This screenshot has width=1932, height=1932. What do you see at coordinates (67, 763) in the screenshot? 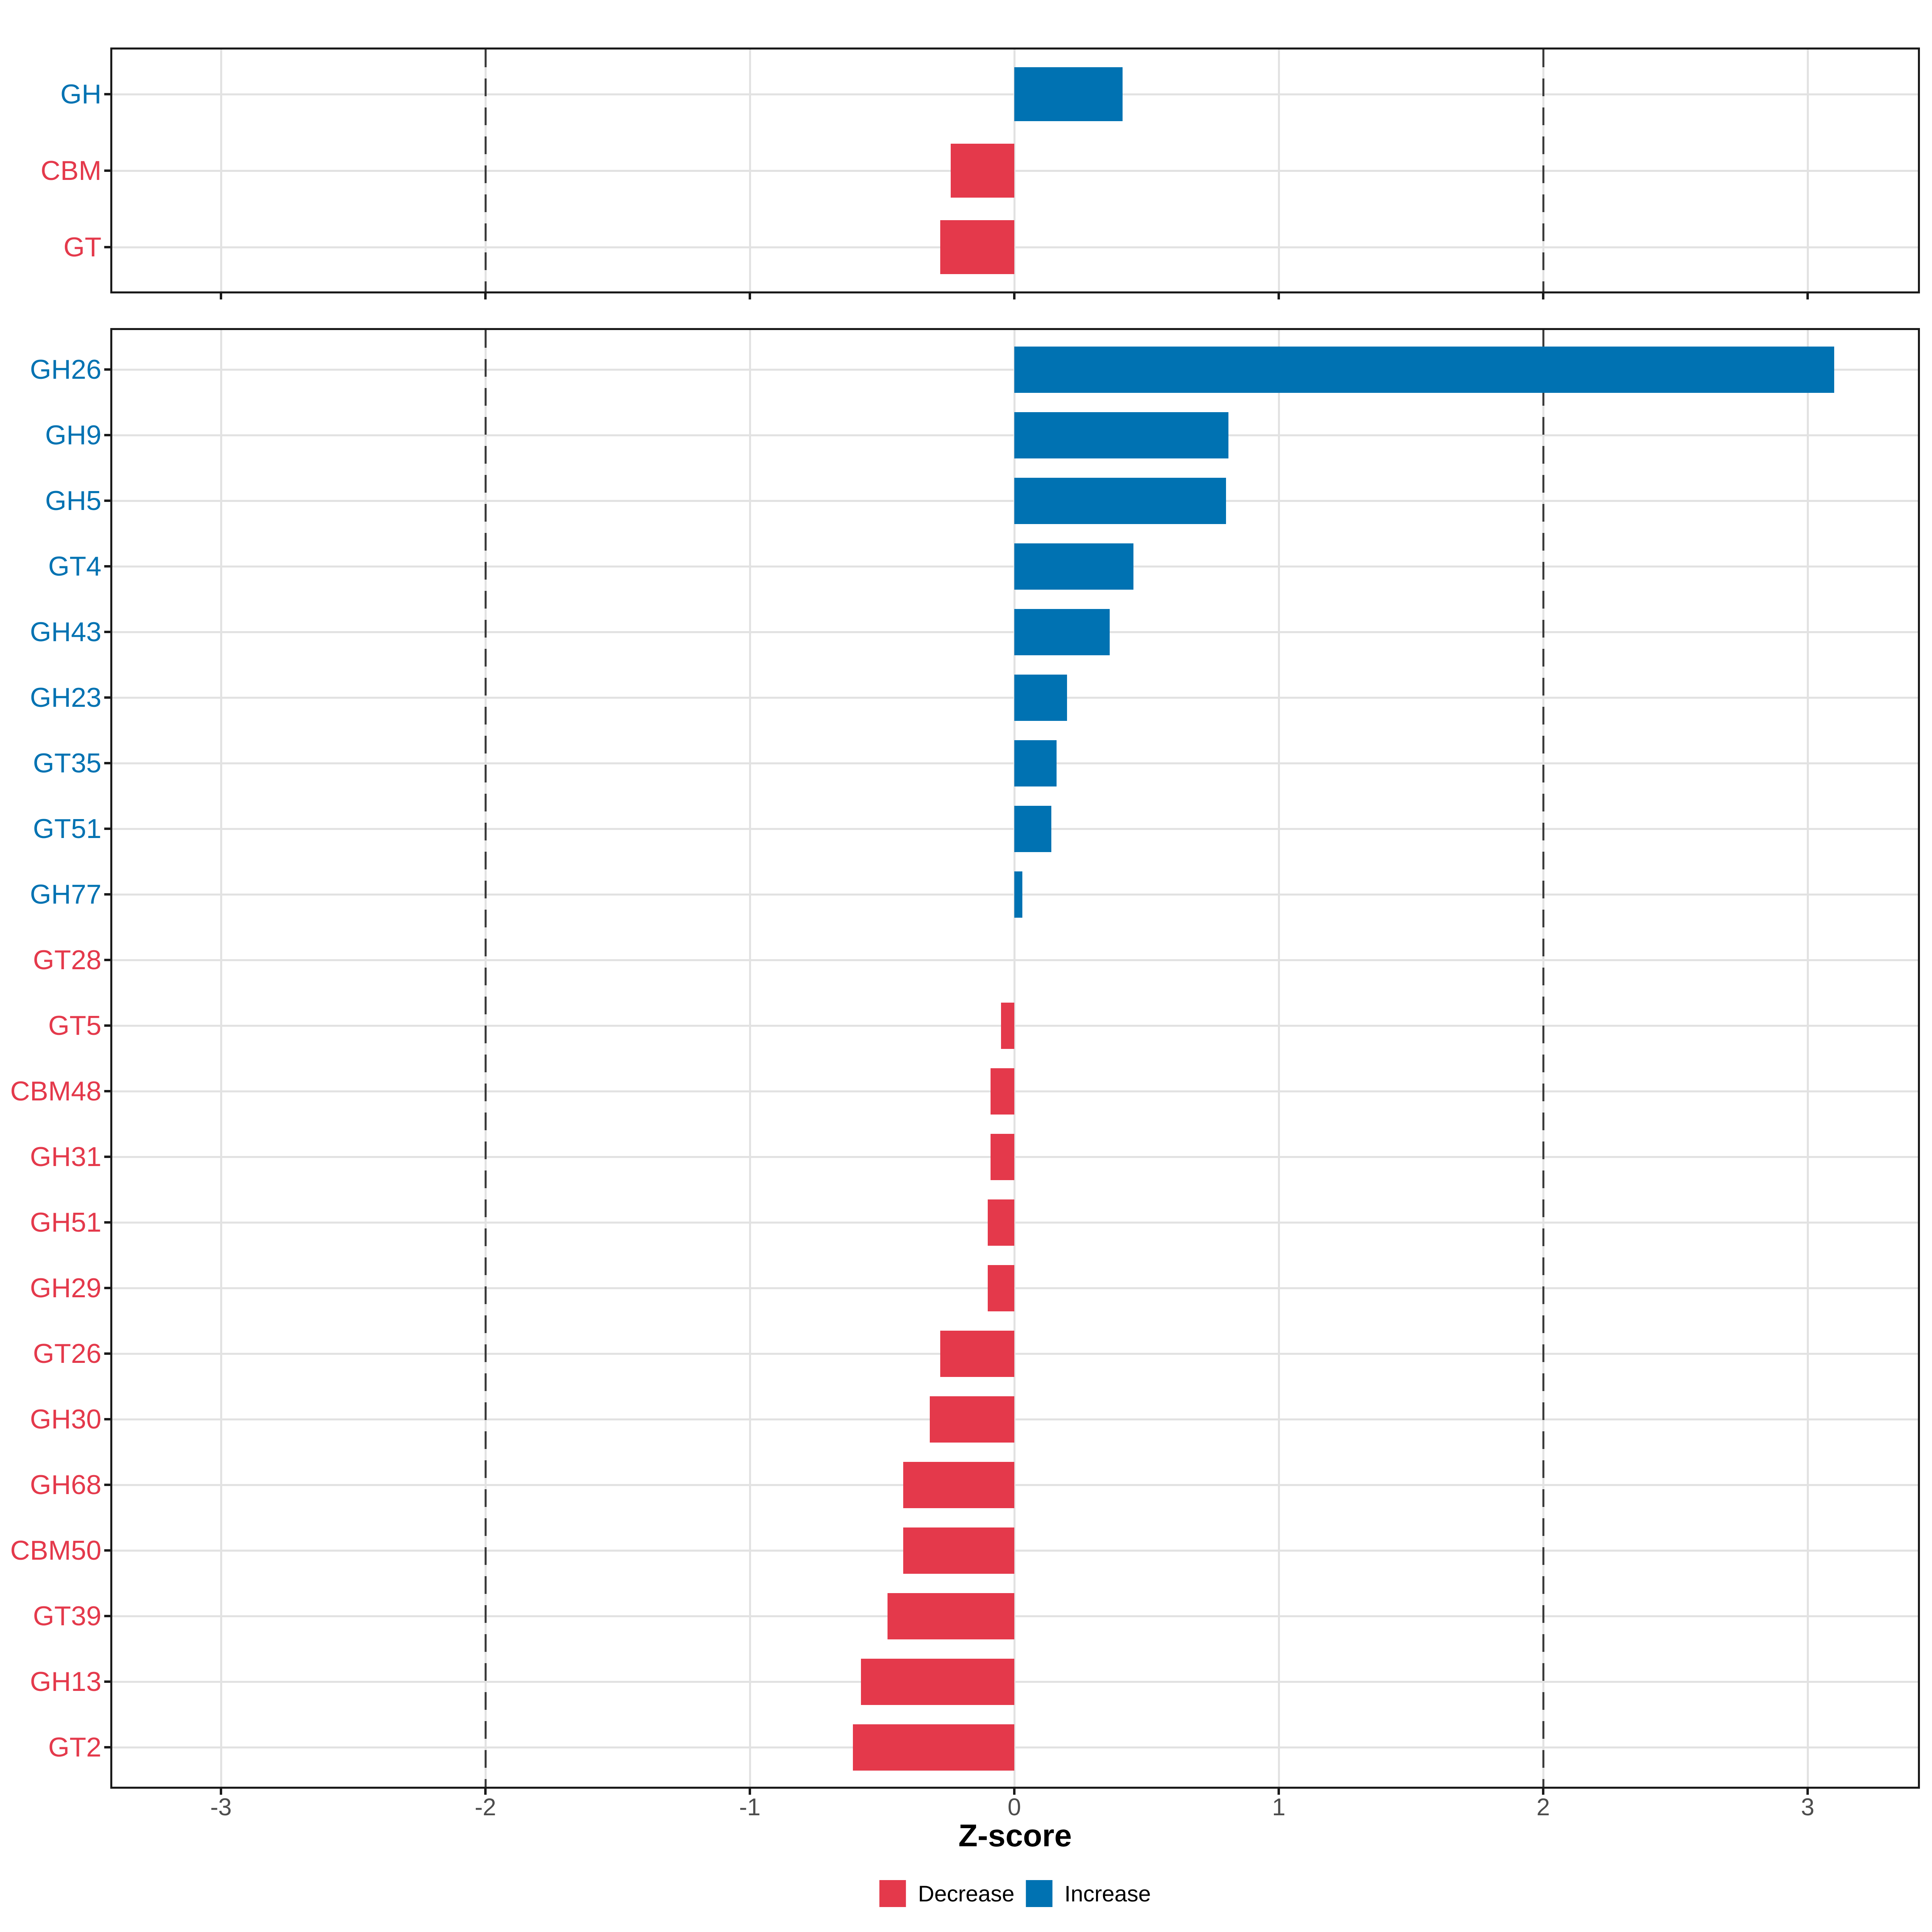
I see `category-label: GT35` at bounding box center [67, 763].